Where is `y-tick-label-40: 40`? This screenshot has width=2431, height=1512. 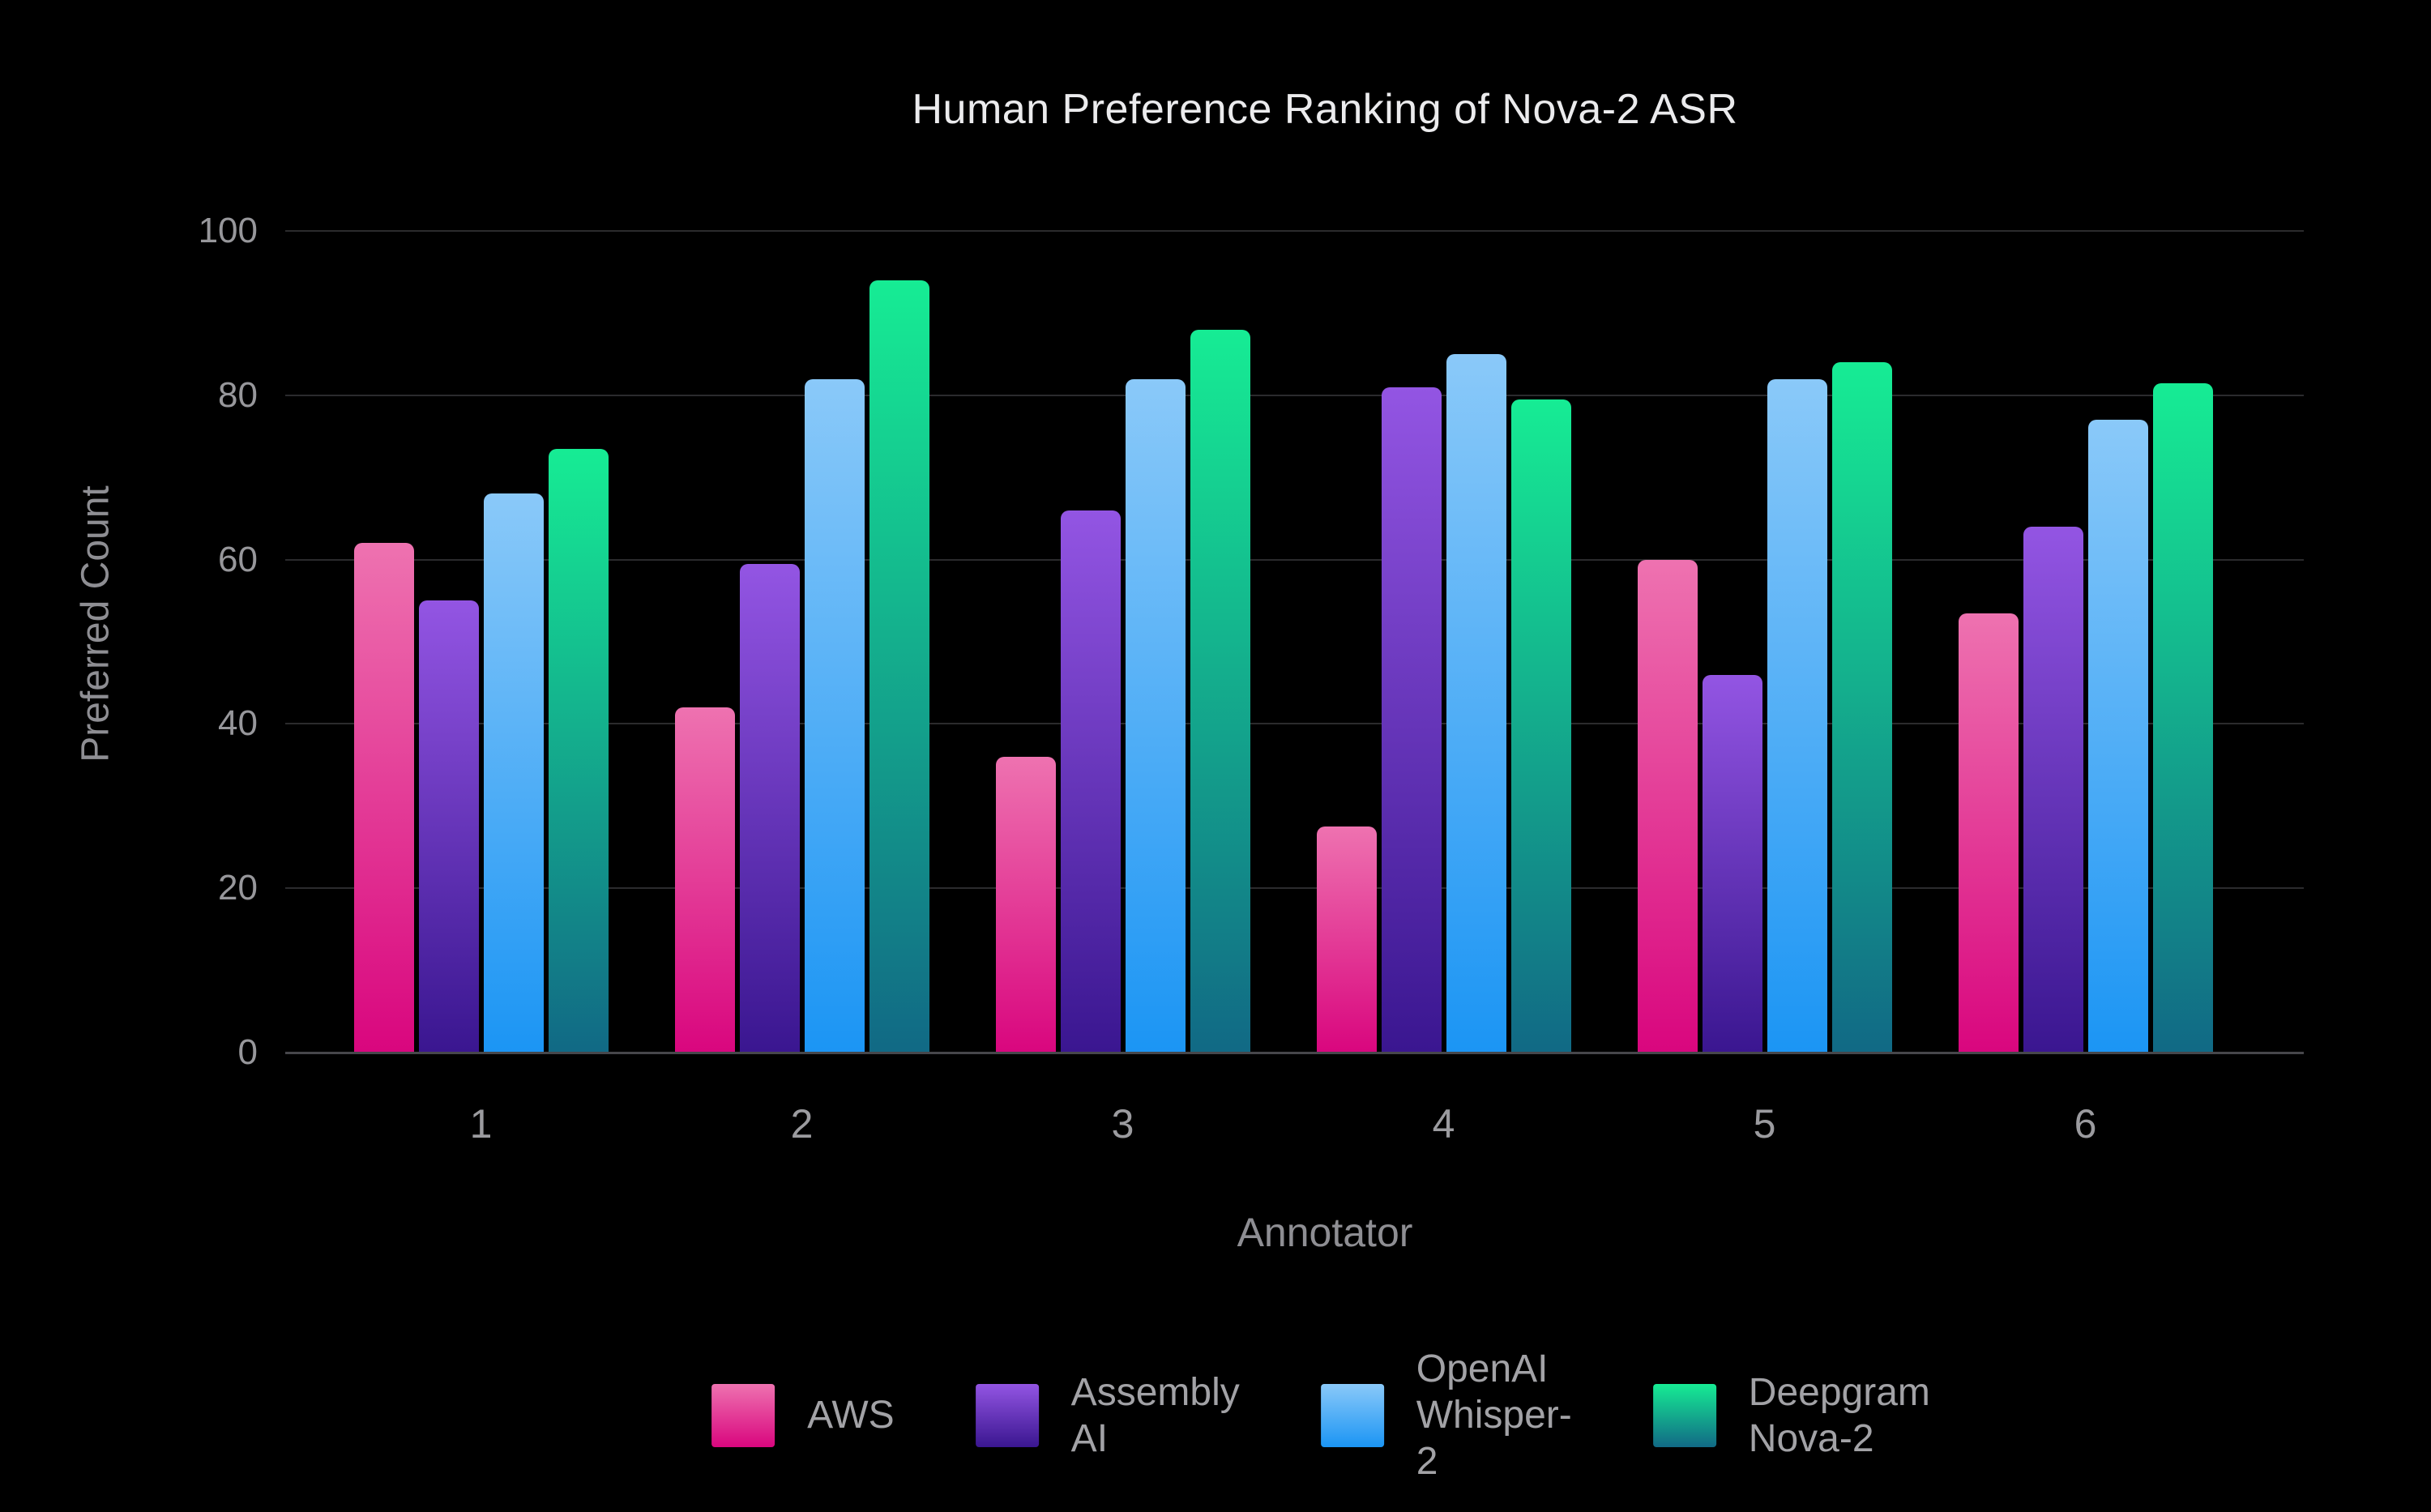
y-tick-label-40: 40 is located at coordinates (238, 723).